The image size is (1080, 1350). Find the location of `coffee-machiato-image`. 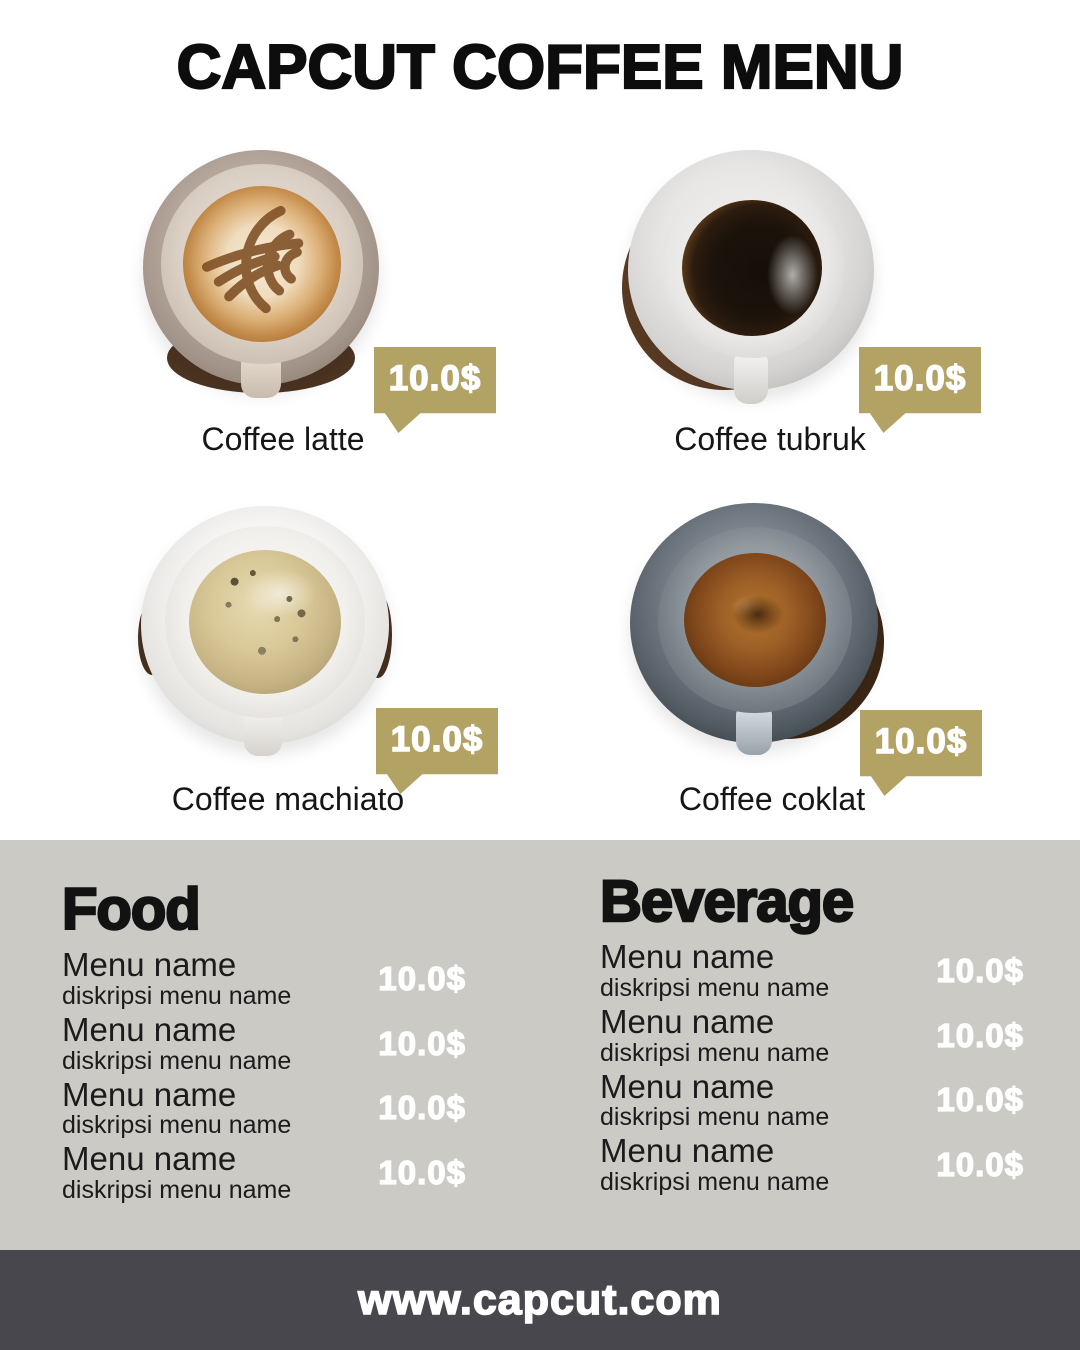

coffee-machiato-image is located at coordinates (265, 631).